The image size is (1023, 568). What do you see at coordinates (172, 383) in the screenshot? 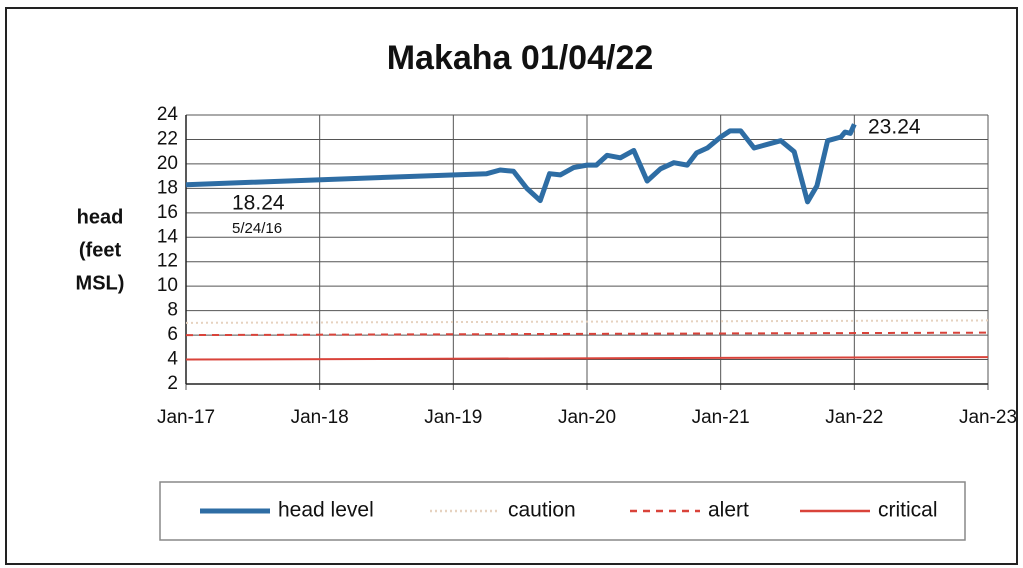
I see `y-tick-label: 2` at bounding box center [172, 383].